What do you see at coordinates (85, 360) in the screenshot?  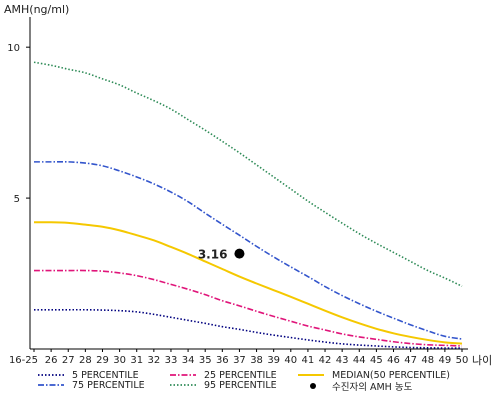 I see `x-tick-label: 28` at bounding box center [85, 360].